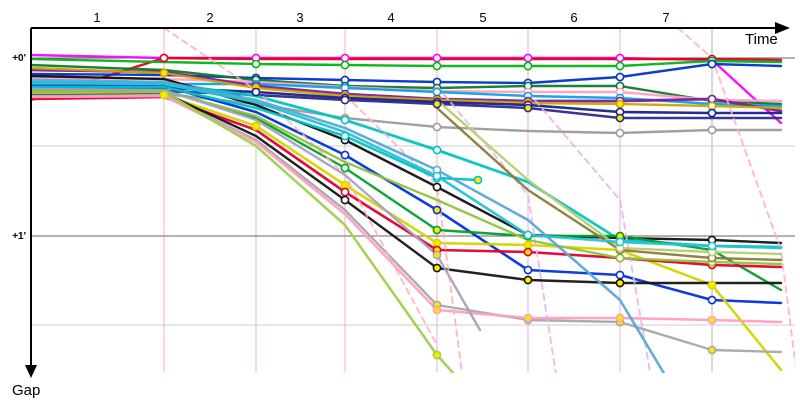 The height and width of the screenshot is (400, 800). Describe the element at coordinates (665, 17) in the screenshot. I see `x-tick-label-7: 7` at that location.